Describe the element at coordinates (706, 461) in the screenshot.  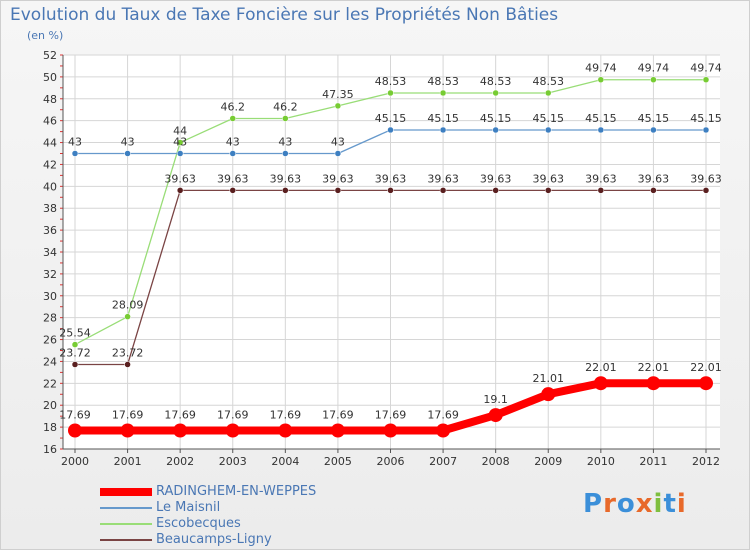
I see `x-tick-label: 2012` at that location.